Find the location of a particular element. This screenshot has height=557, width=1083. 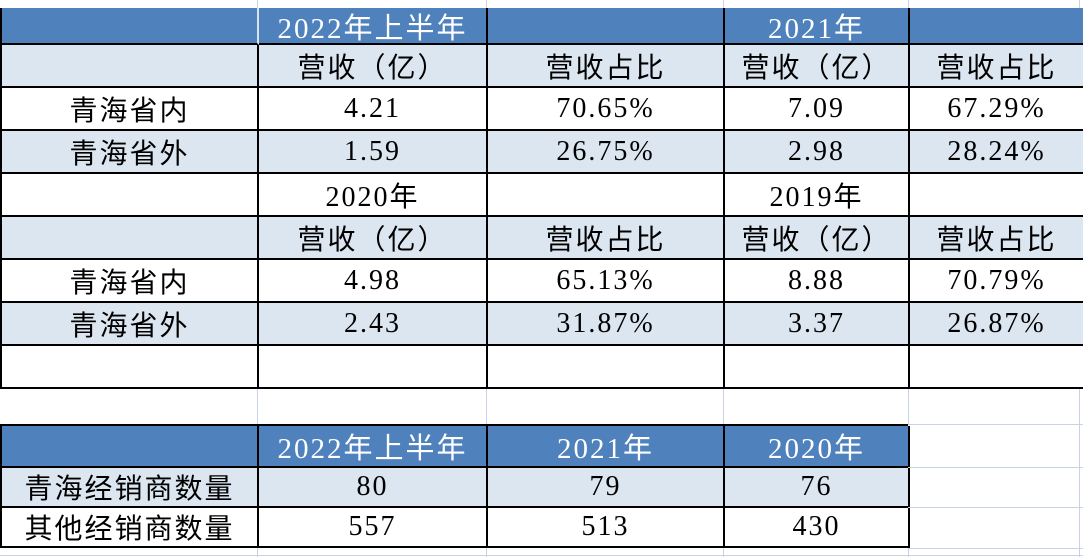

value-cell: 2.98 is located at coordinates (817, 152).